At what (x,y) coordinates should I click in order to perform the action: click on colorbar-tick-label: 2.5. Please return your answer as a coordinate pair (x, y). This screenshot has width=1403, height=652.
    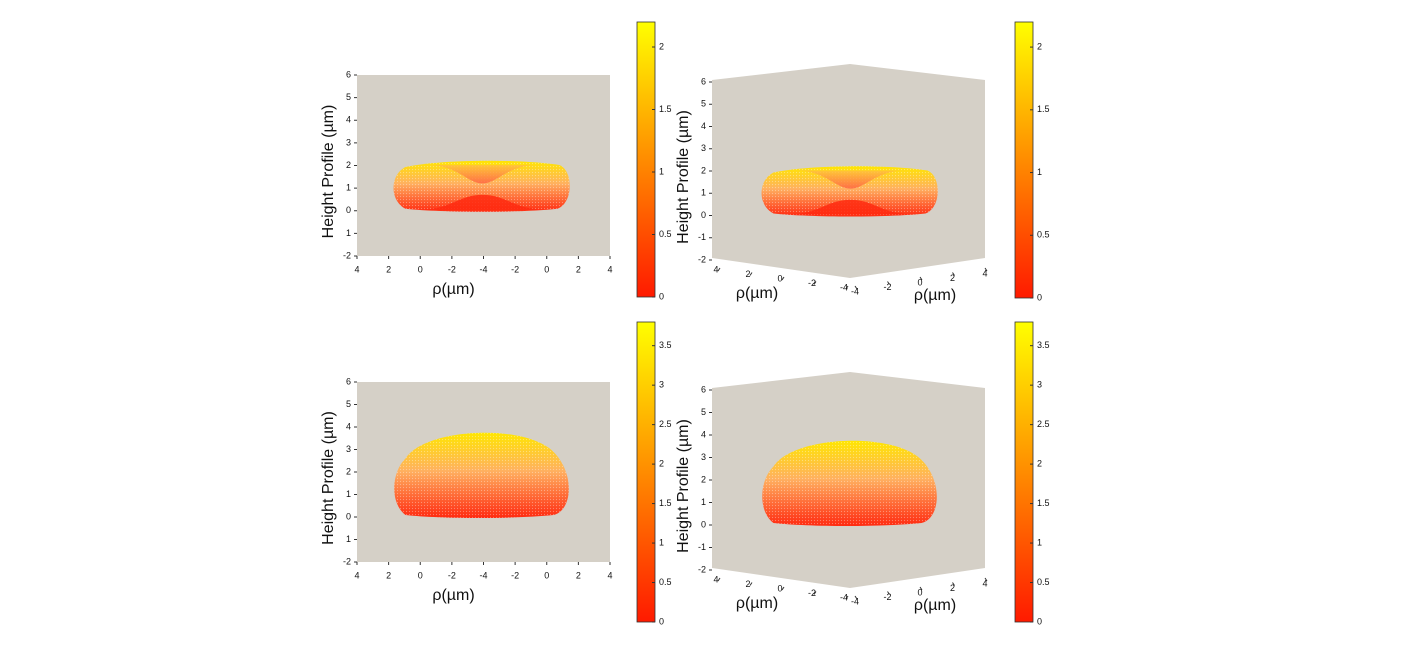
    Looking at the image, I should click on (1043, 424).